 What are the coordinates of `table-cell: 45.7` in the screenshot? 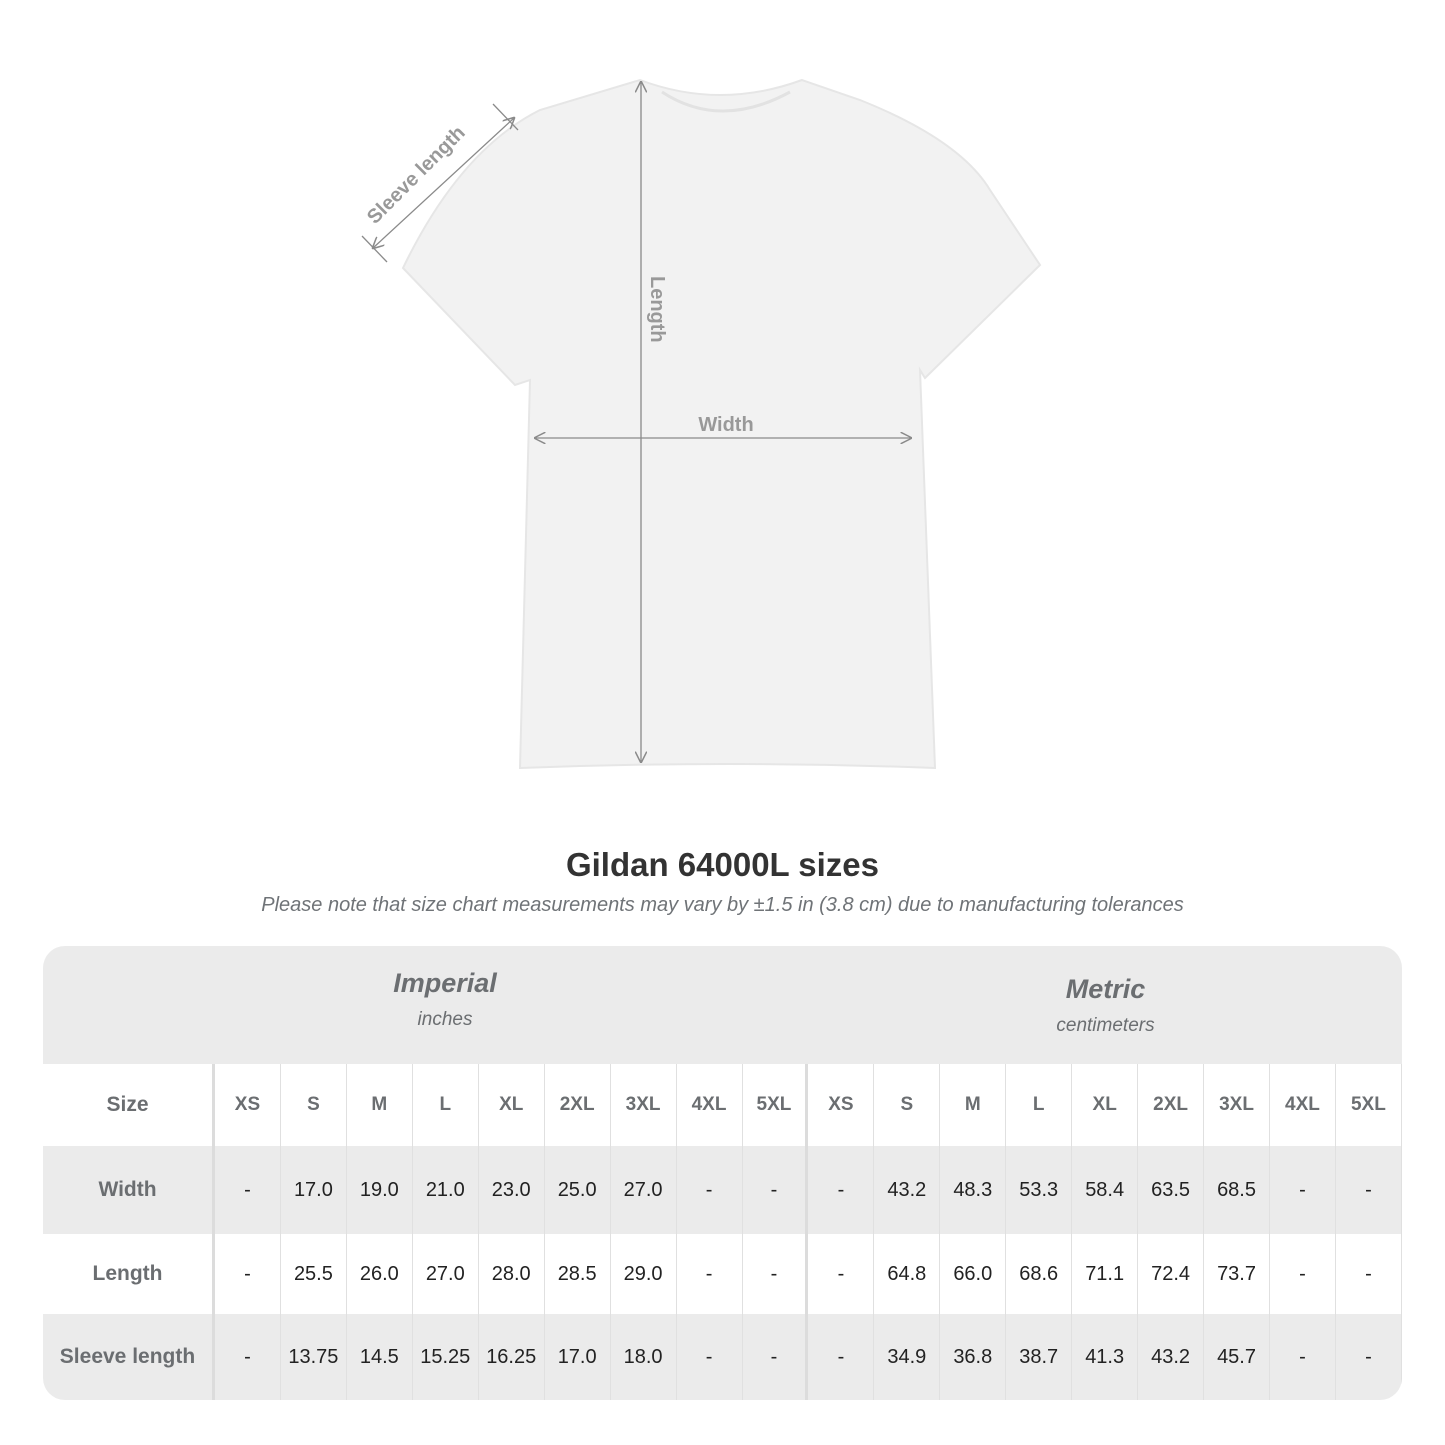 It's located at (1237, 1357).